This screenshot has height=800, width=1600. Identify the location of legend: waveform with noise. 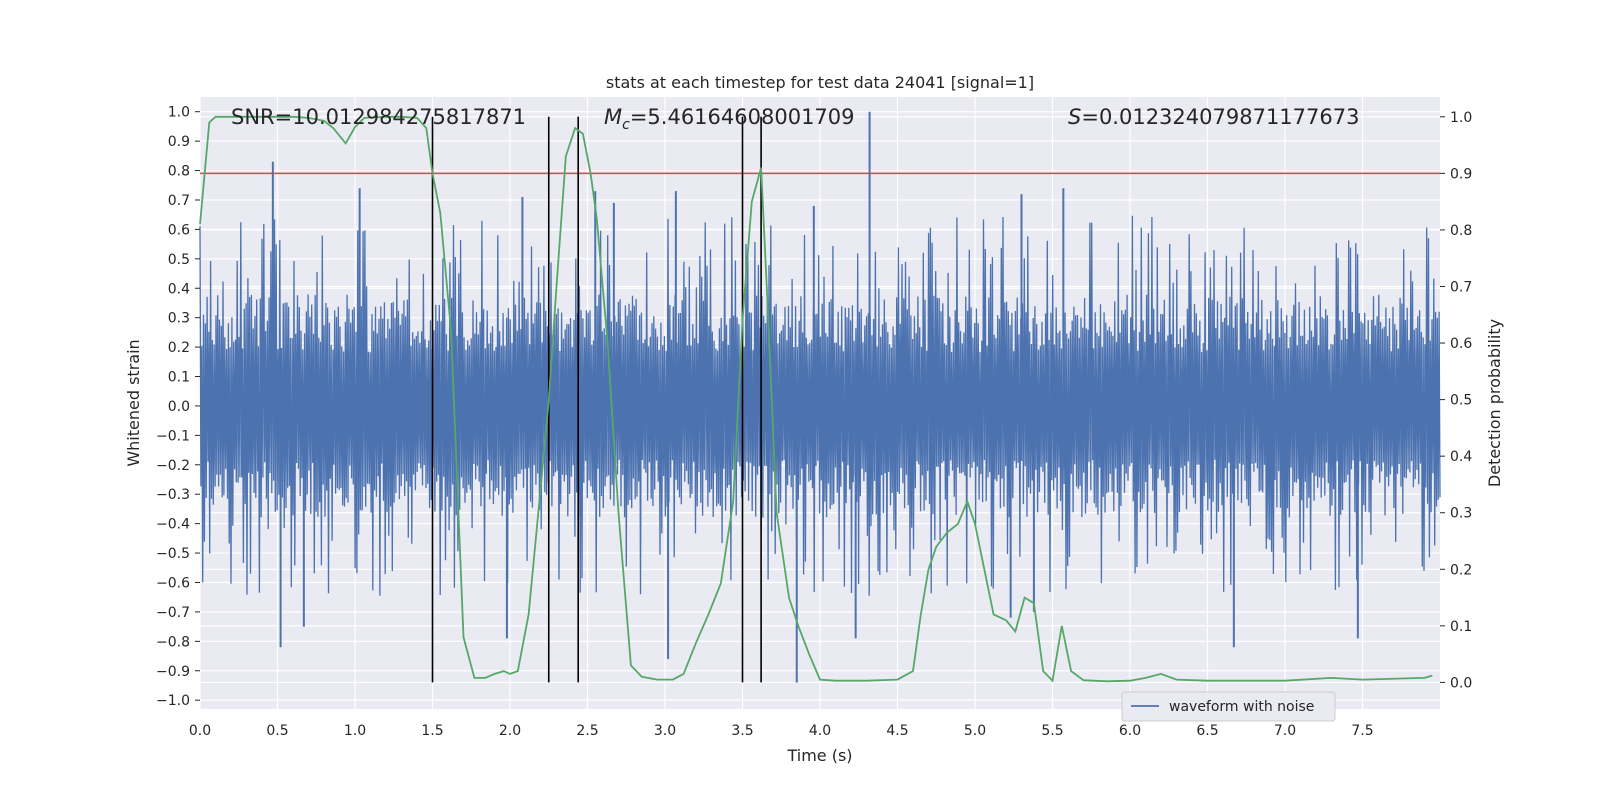
(1228, 706).